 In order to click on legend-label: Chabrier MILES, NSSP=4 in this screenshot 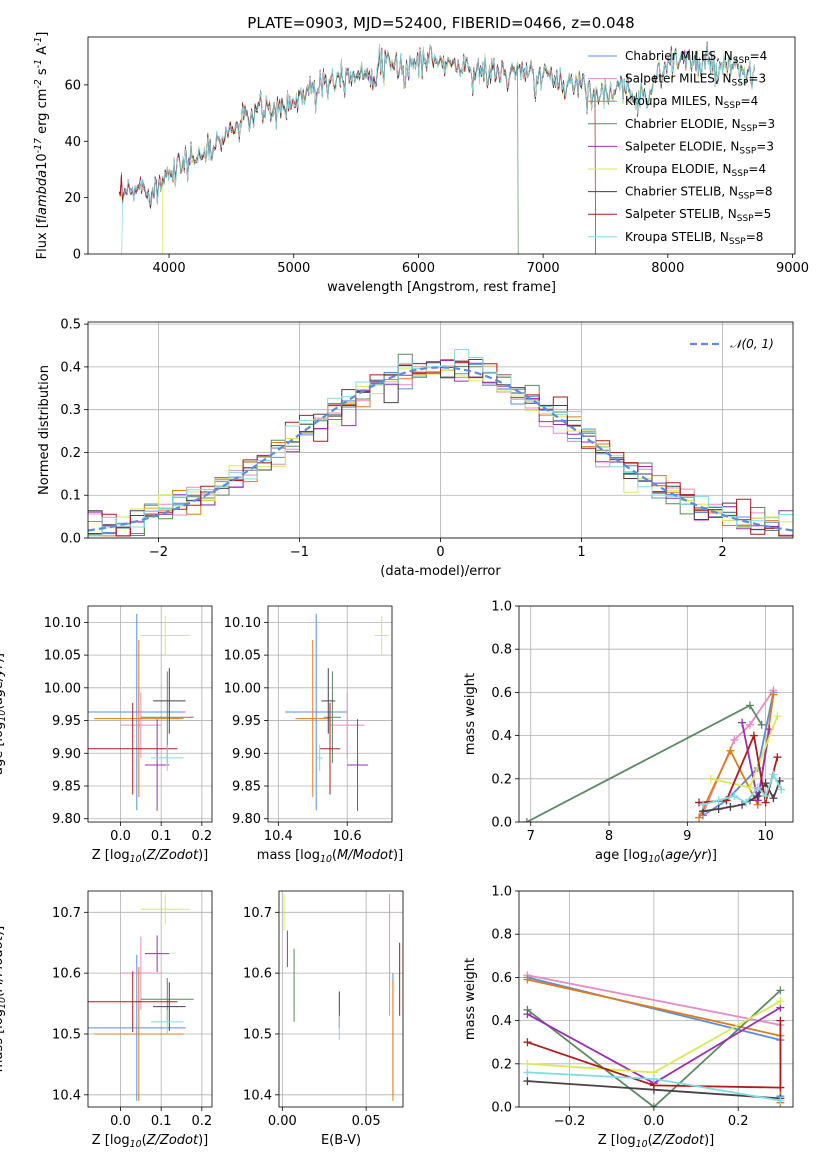, I will do `click(696, 57)`.